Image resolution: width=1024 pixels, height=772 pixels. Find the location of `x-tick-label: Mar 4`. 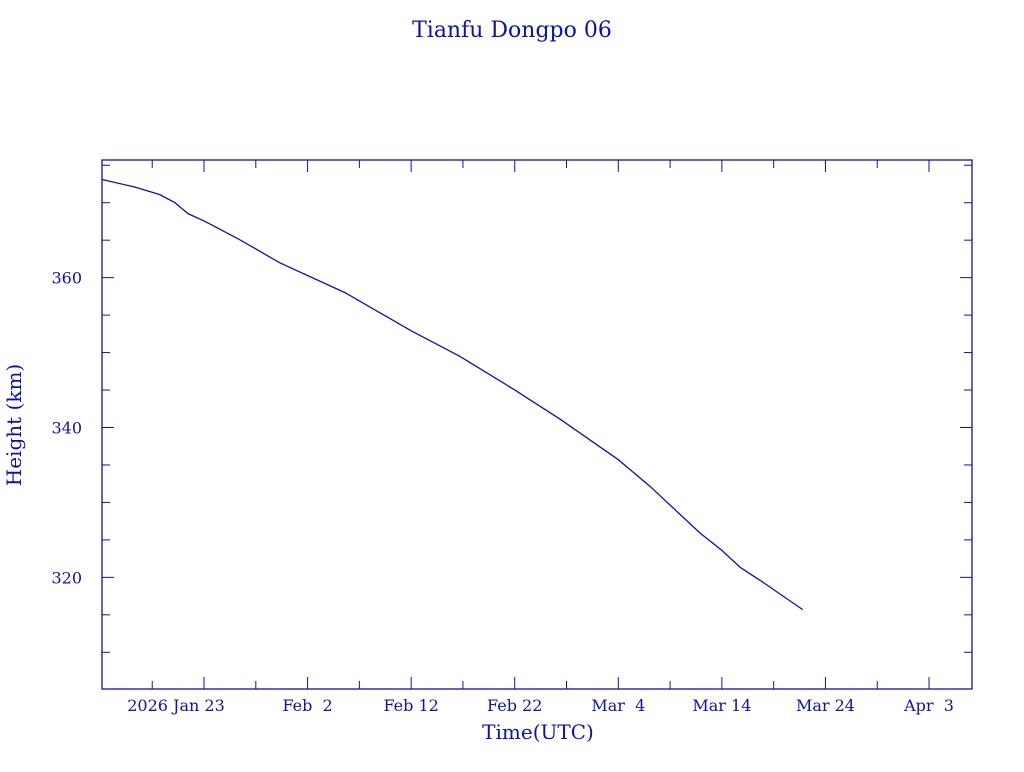

x-tick-label: Mar 4 is located at coordinates (618, 705).